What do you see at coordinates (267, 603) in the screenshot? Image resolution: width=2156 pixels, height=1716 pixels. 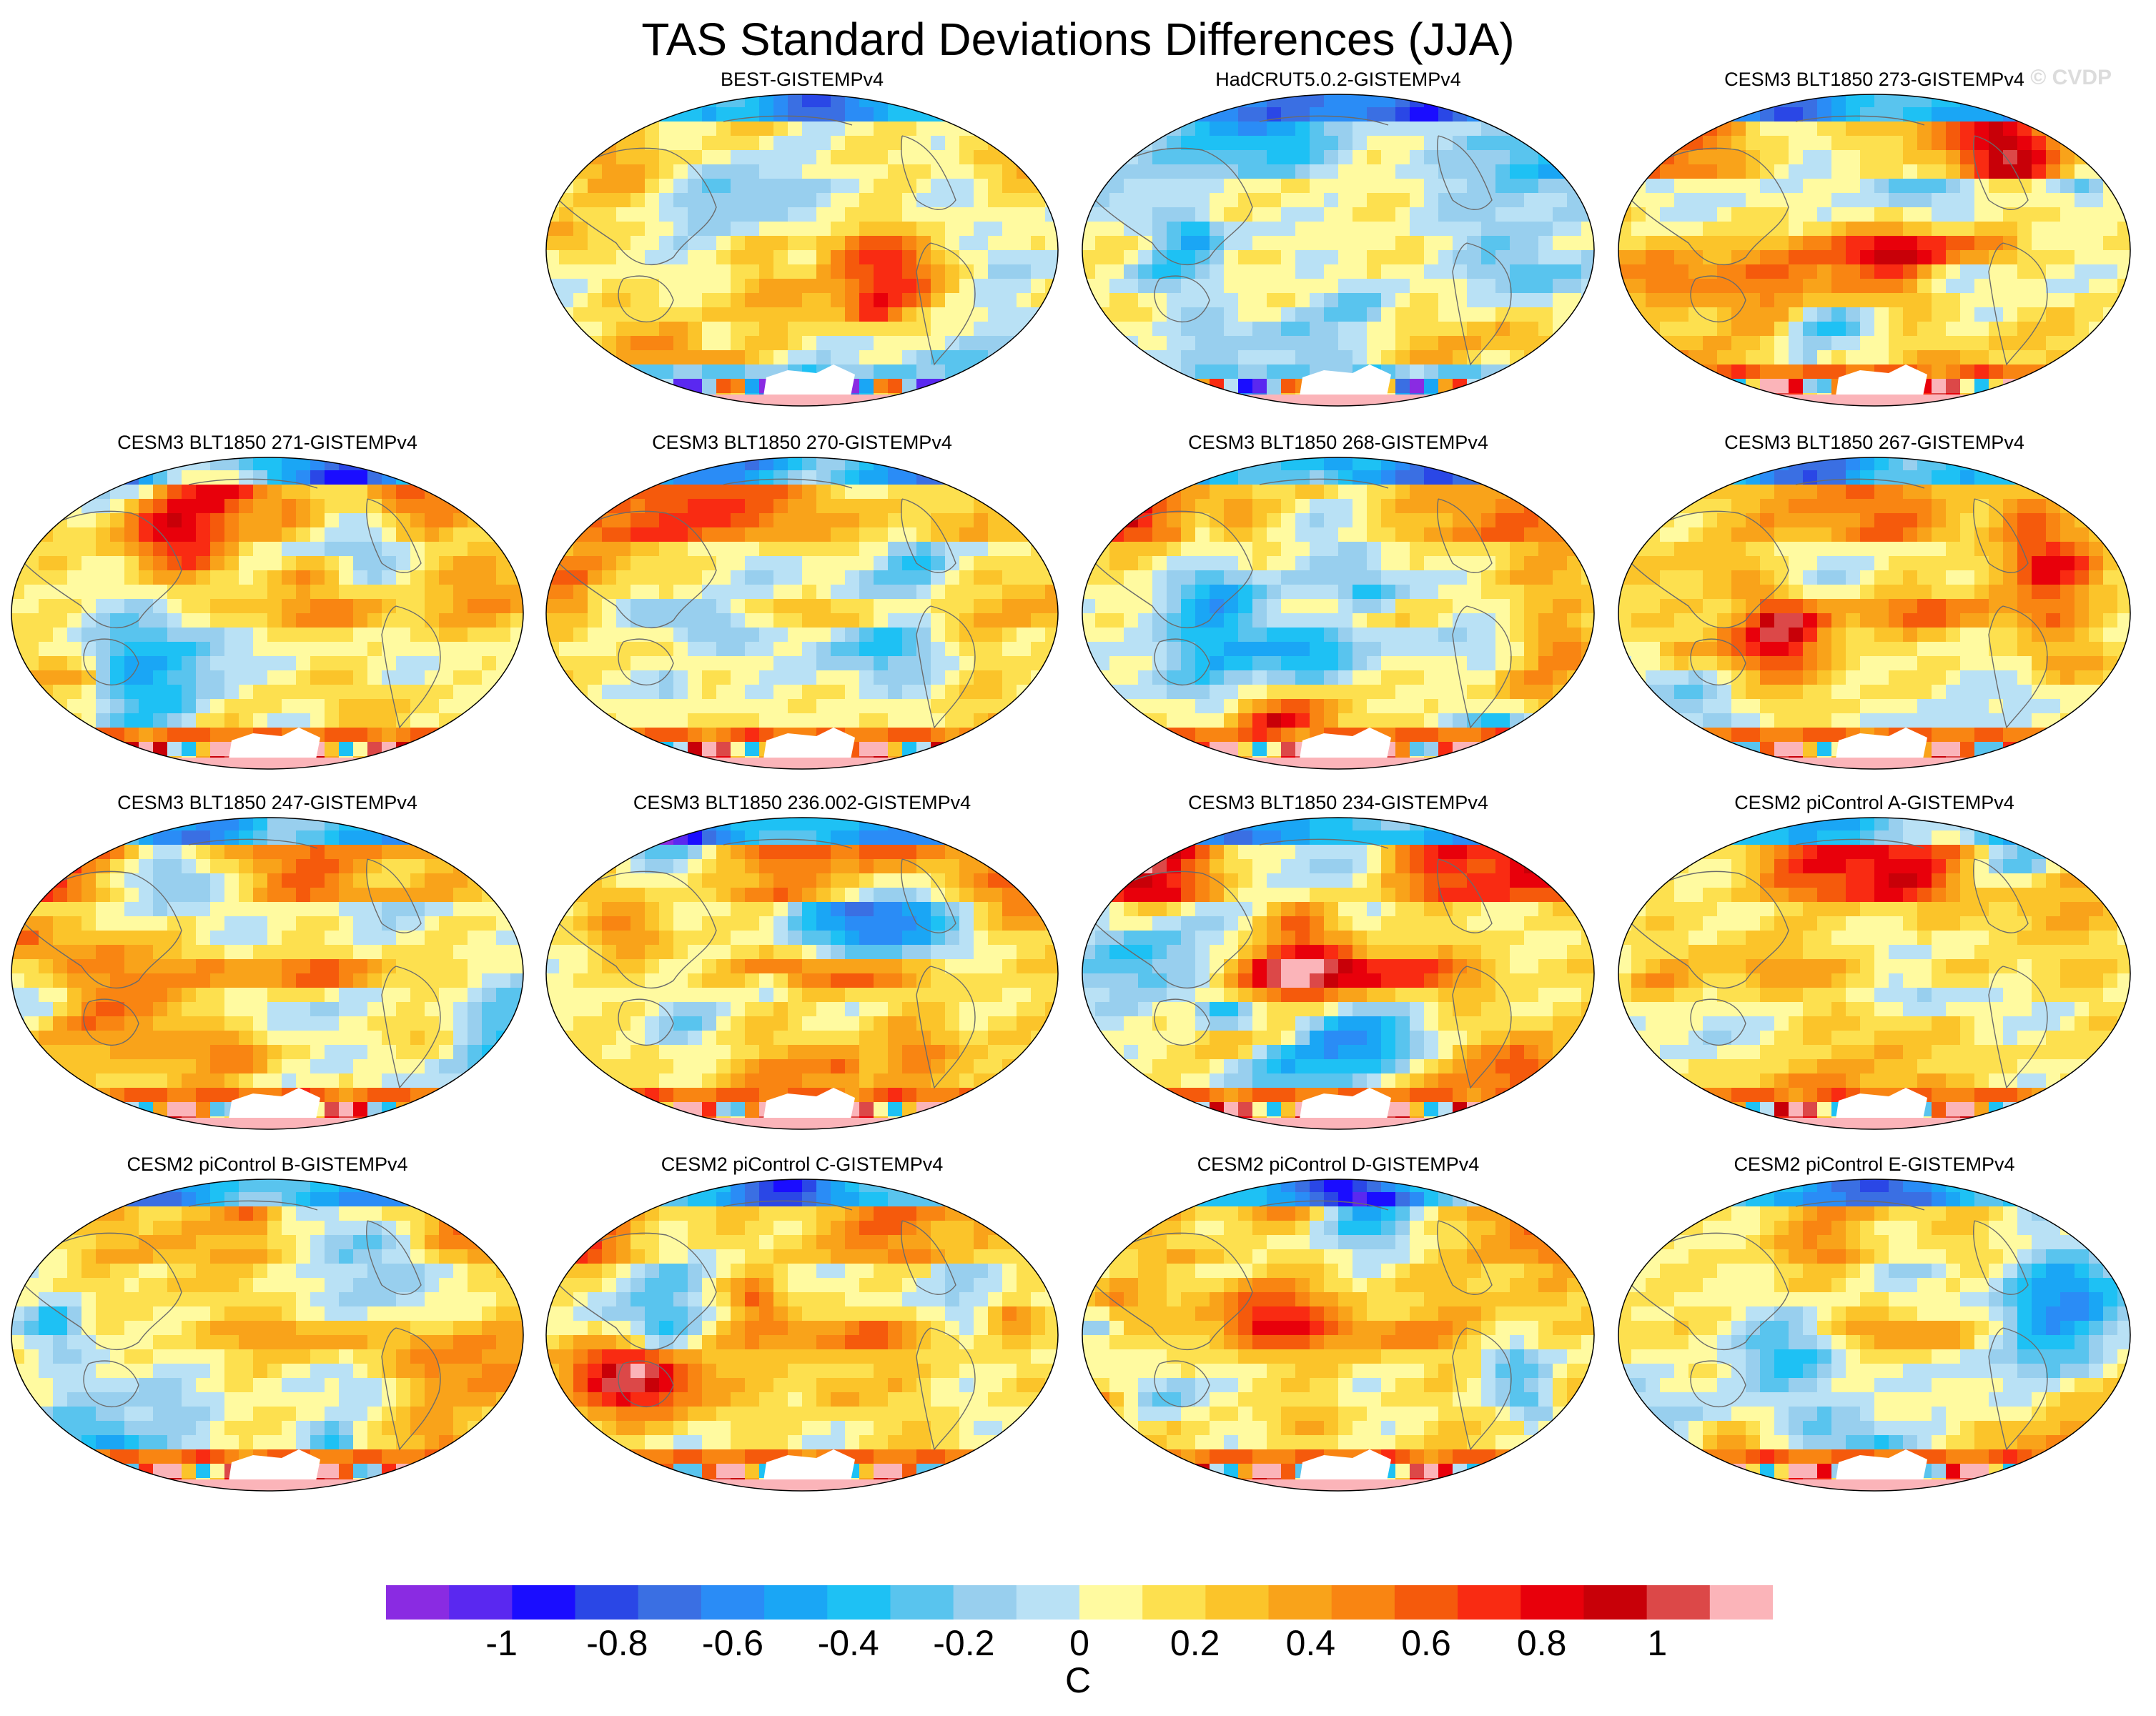 I see `map-panel: CESM3 BLT1850 271-GISTEMPv4` at bounding box center [267, 603].